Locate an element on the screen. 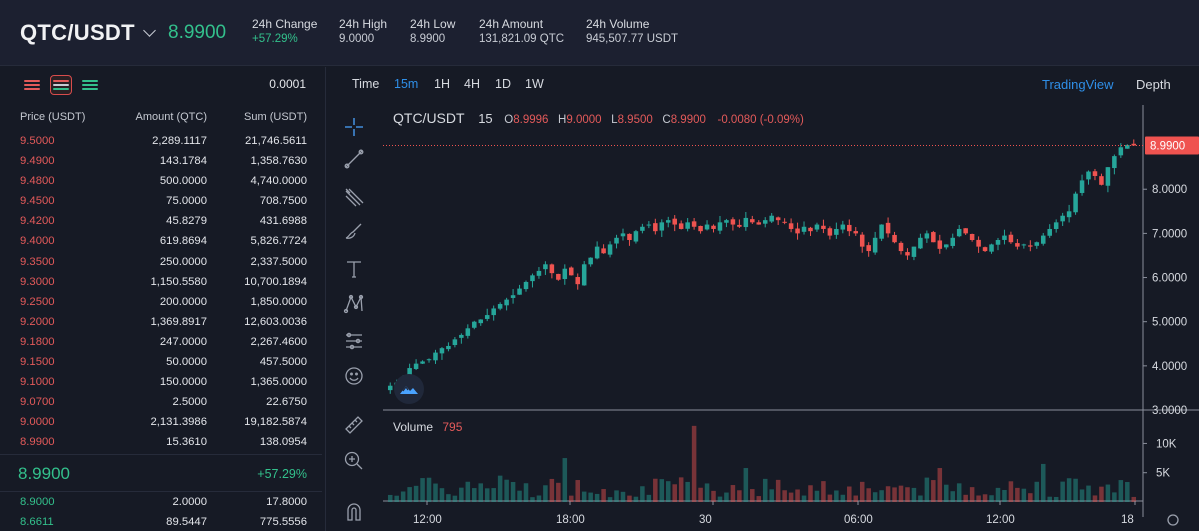 This screenshot has height=531, width=1199. bid-row: 8.6611 89.5447 775.5556 is located at coordinates (161, 521).